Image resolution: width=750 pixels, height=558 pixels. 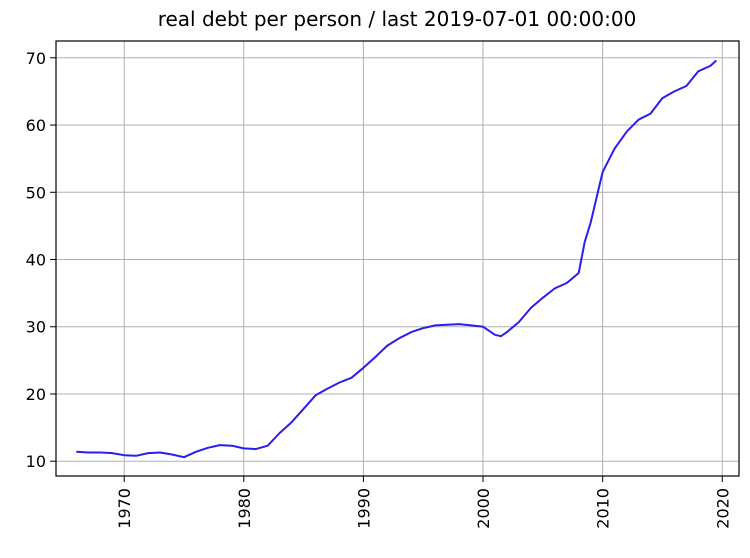 What do you see at coordinates (124, 508) in the screenshot?
I see `x-tick-label: 1970` at bounding box center [124, 508].